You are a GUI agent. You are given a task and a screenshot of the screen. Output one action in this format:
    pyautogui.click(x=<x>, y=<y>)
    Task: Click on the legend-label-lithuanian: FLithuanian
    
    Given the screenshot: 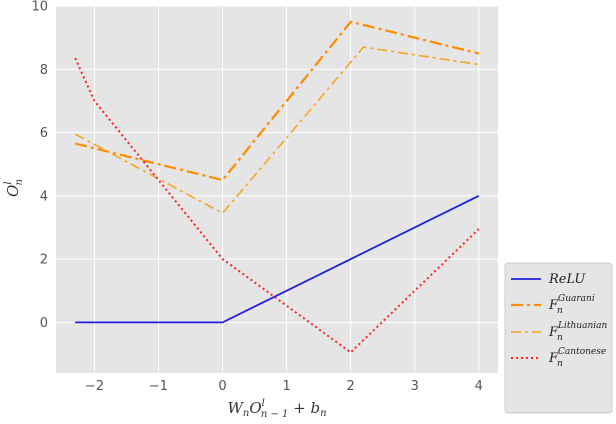 What is the action you would take?
    pyautogui.click(x=578, y=330)
    